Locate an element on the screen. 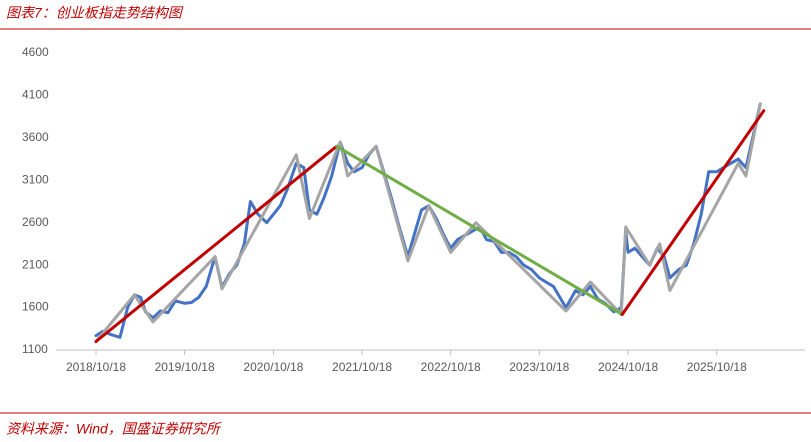 The width and height of the screenshot is (811, 442). chart-title: 图表7：创业板指走势结构图 is located at coordinates (95, 13).